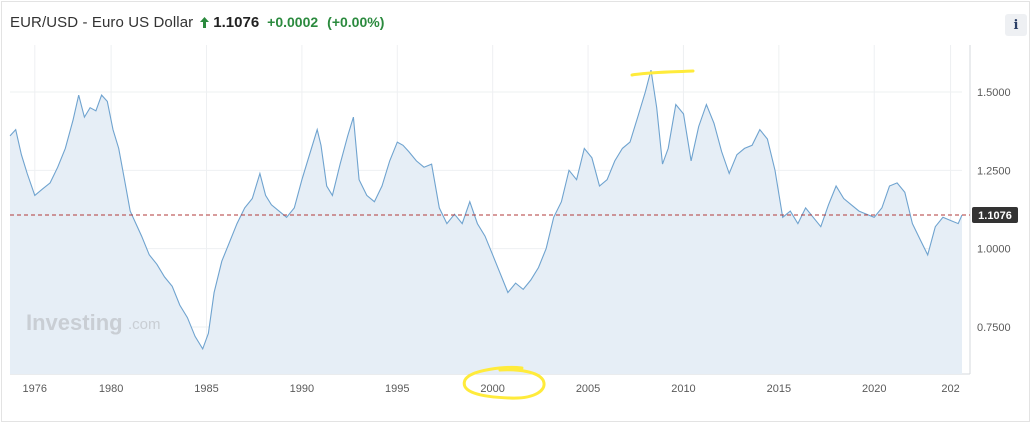 The width and height of the screenshot is (1033, 425). I want to click on info-icon: i, so click(1016, 25).